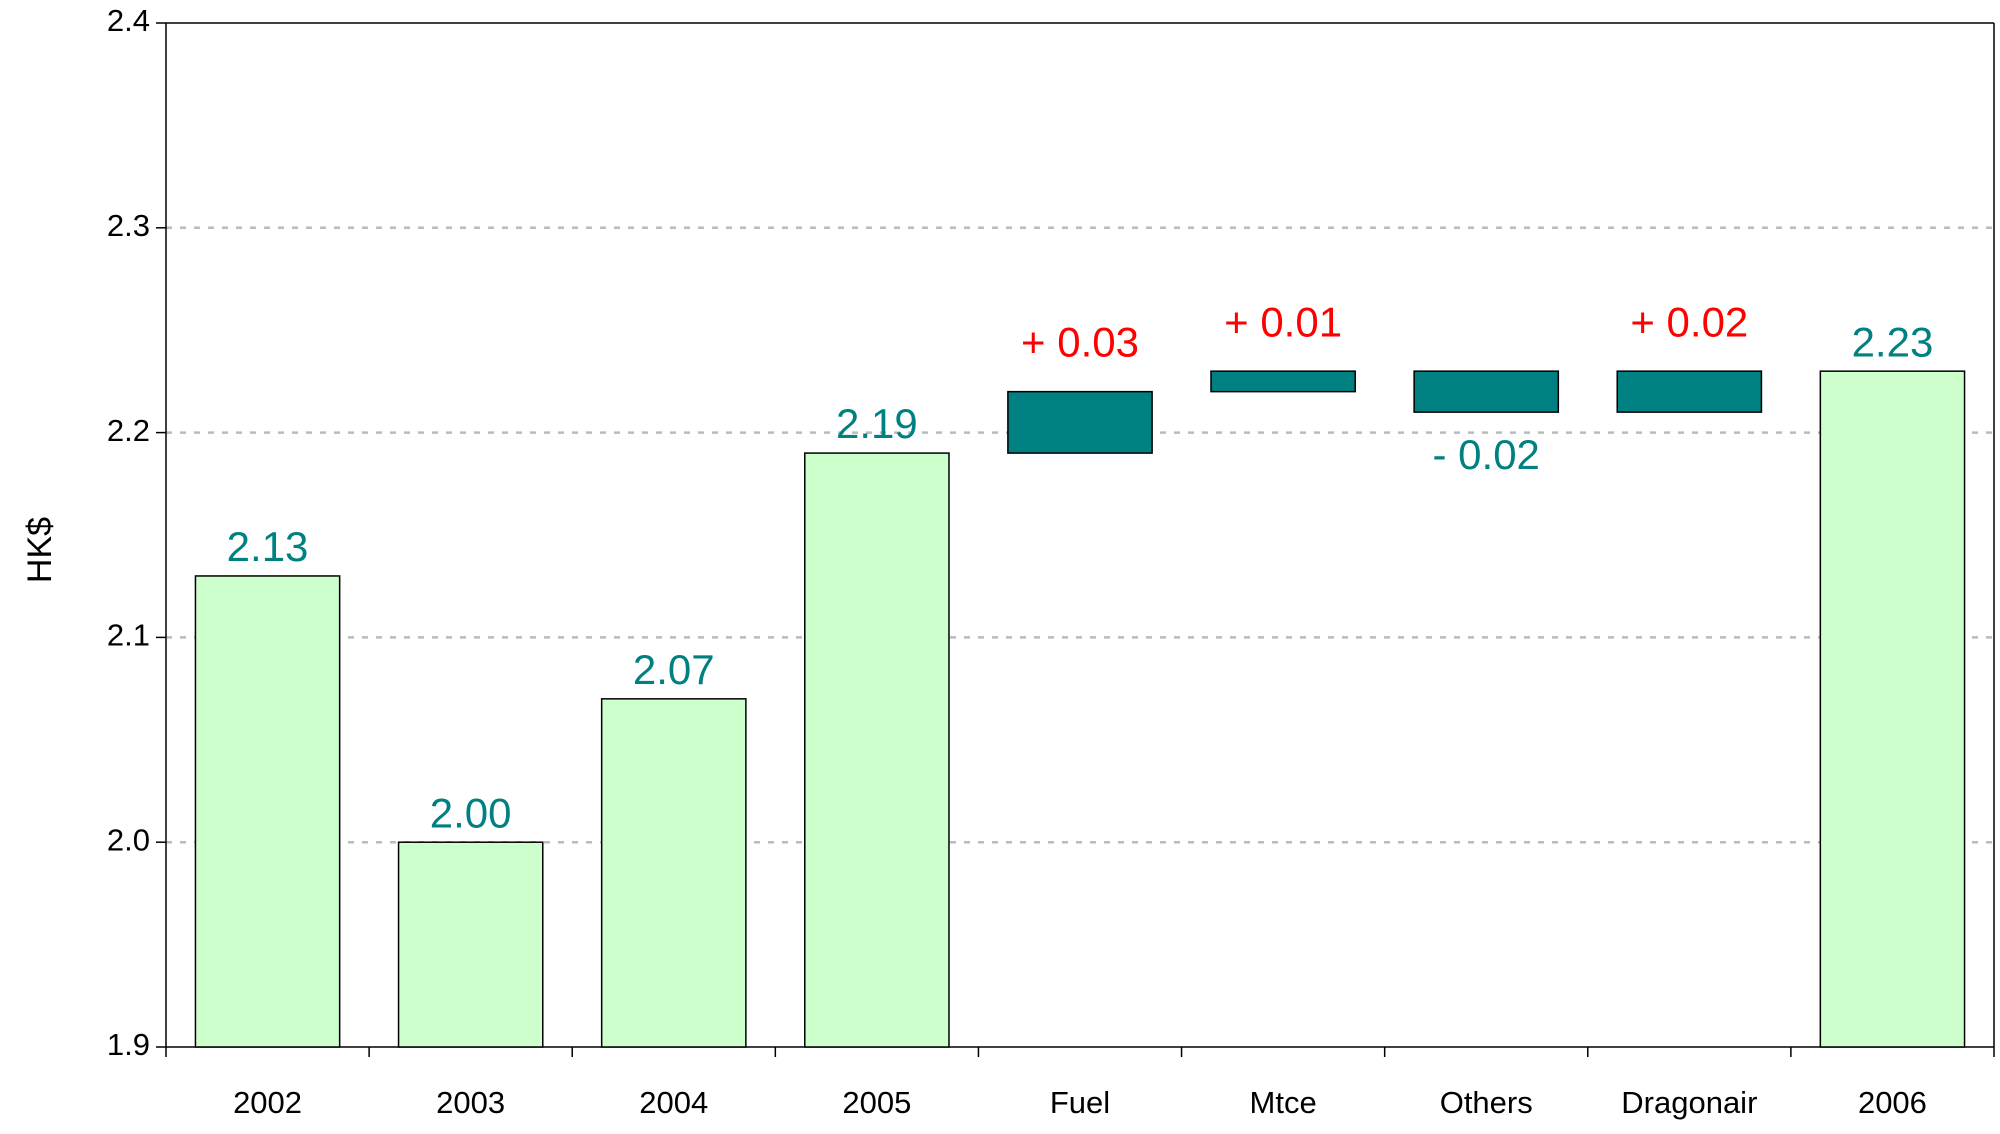  What do you see at coordinates (128, 839) in the screenshot?
I see `y-tick-label: 2.0` at bounding box center [128, 839].